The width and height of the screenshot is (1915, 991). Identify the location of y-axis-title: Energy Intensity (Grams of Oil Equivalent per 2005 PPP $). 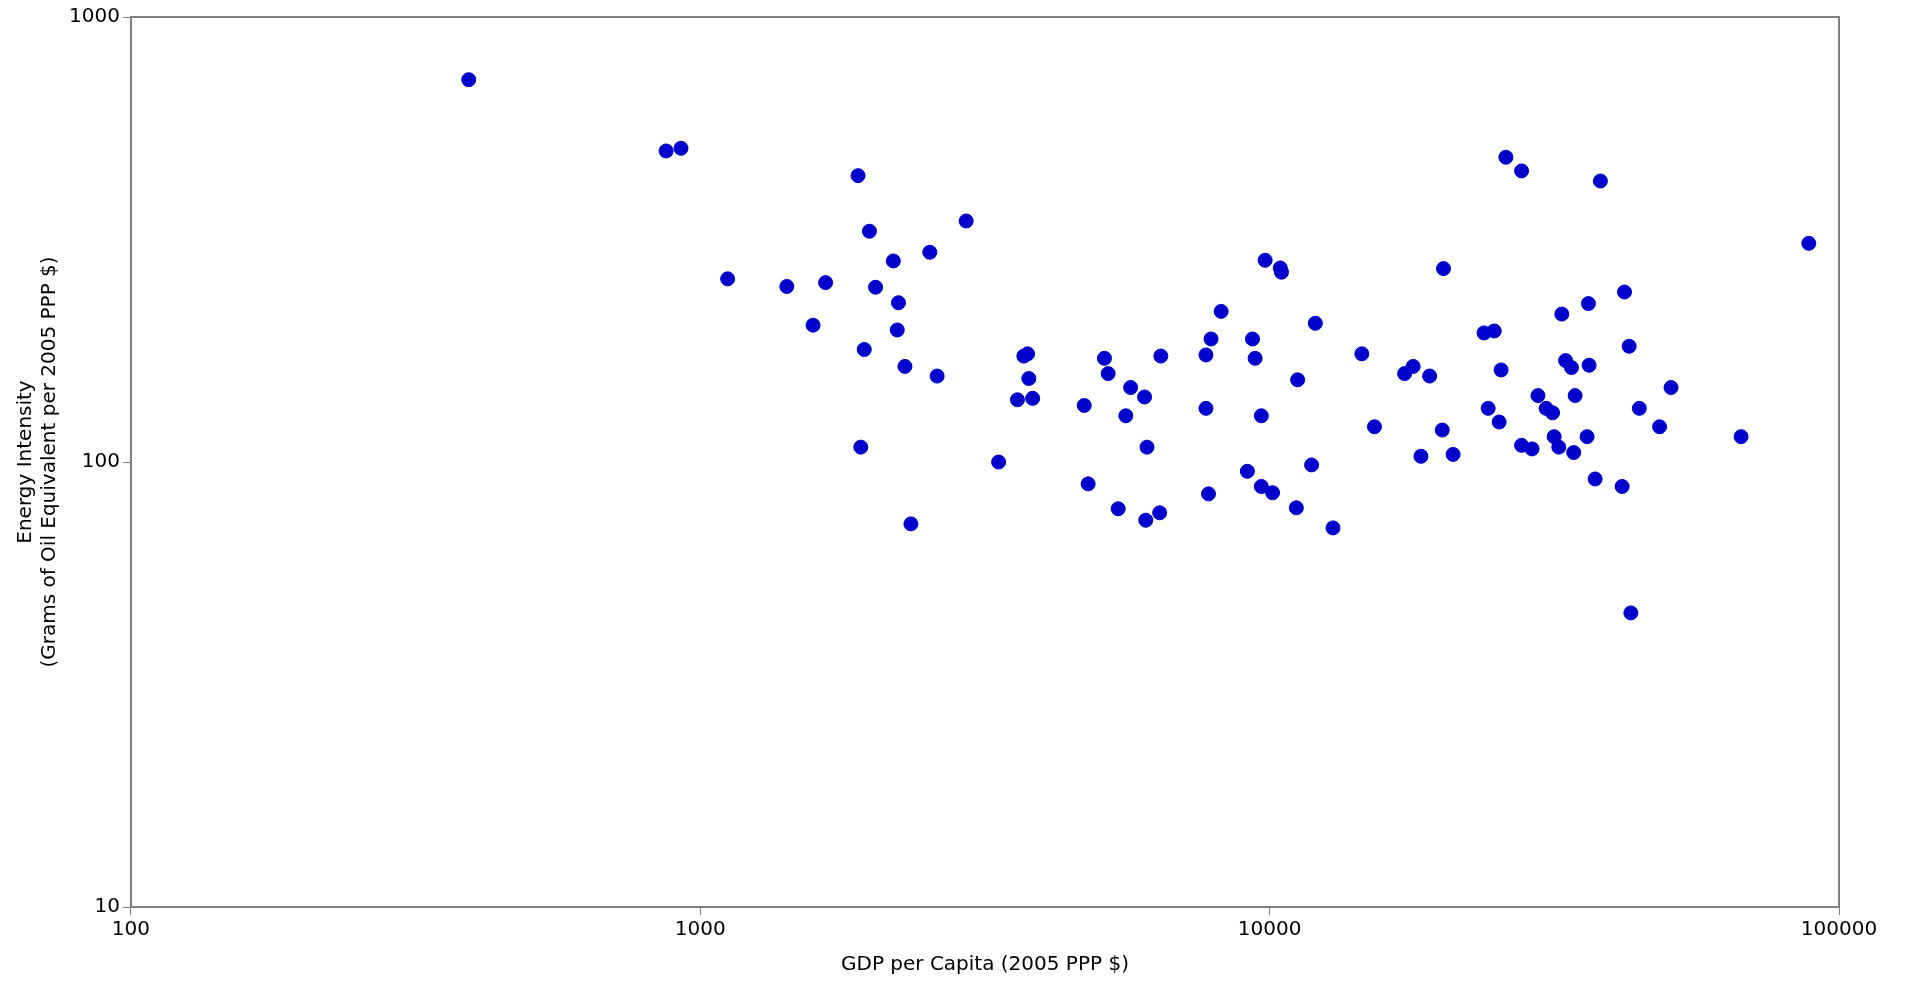
(36, 462).